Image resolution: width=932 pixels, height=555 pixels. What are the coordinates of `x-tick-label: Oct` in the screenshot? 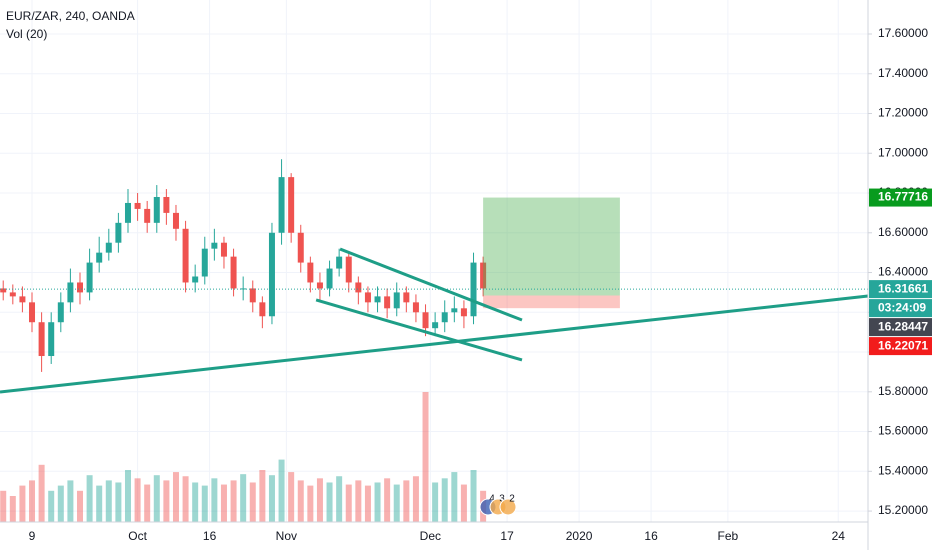 It's located at (137, 536).